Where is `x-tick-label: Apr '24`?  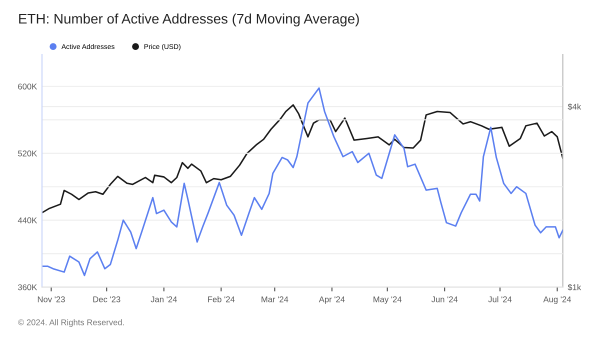 x-tick-label: Apr '24 is located at coordinates (331, 300).